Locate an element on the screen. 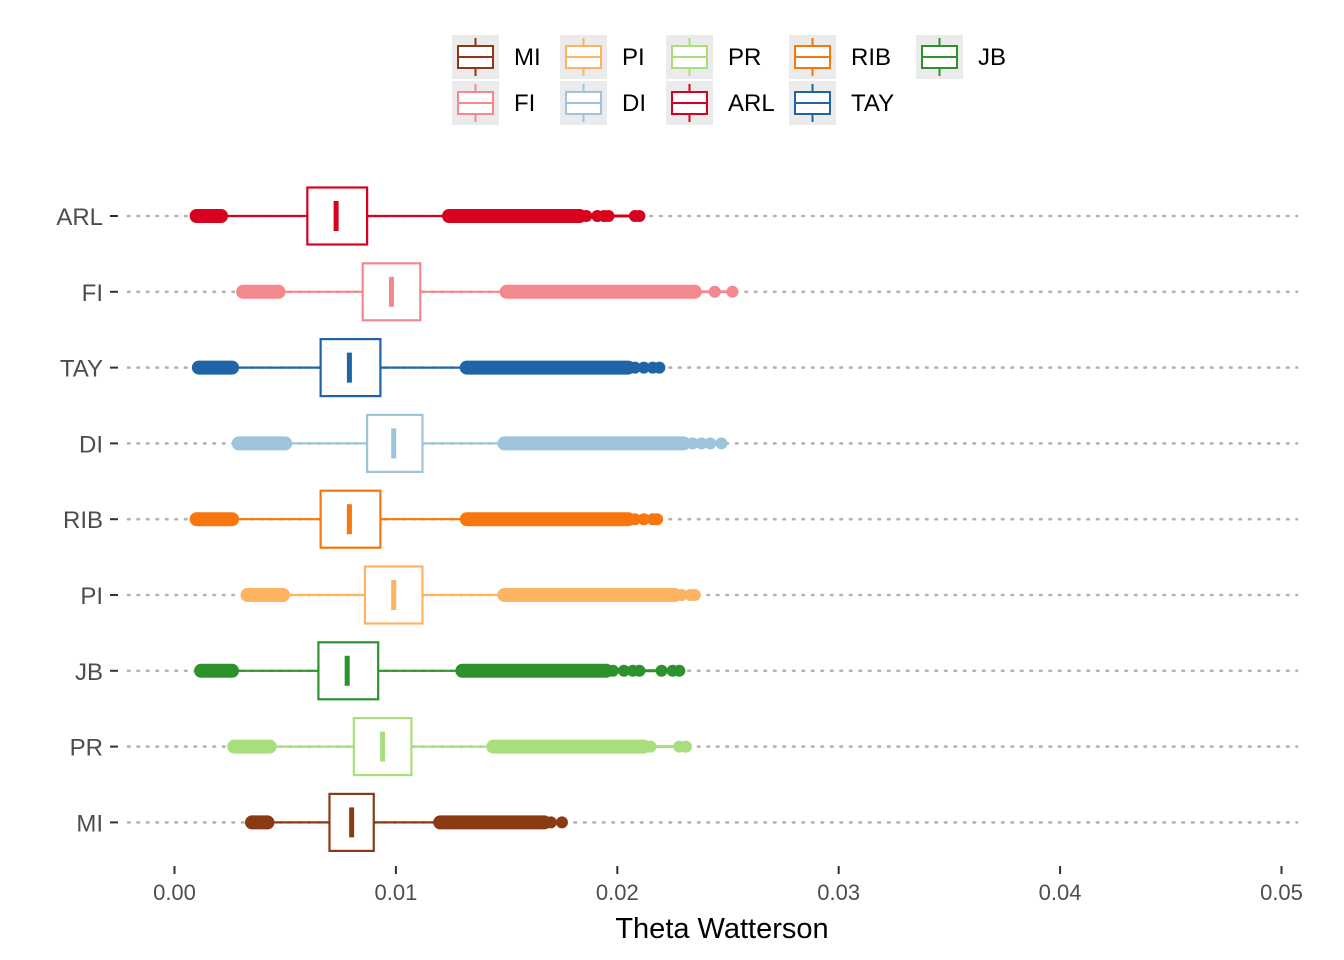 This screenshot has width=1344, height=960. x-axis: 0.00 0.01 0.02 0.03 0.04 0.05 is located at coordinates (728, 885).